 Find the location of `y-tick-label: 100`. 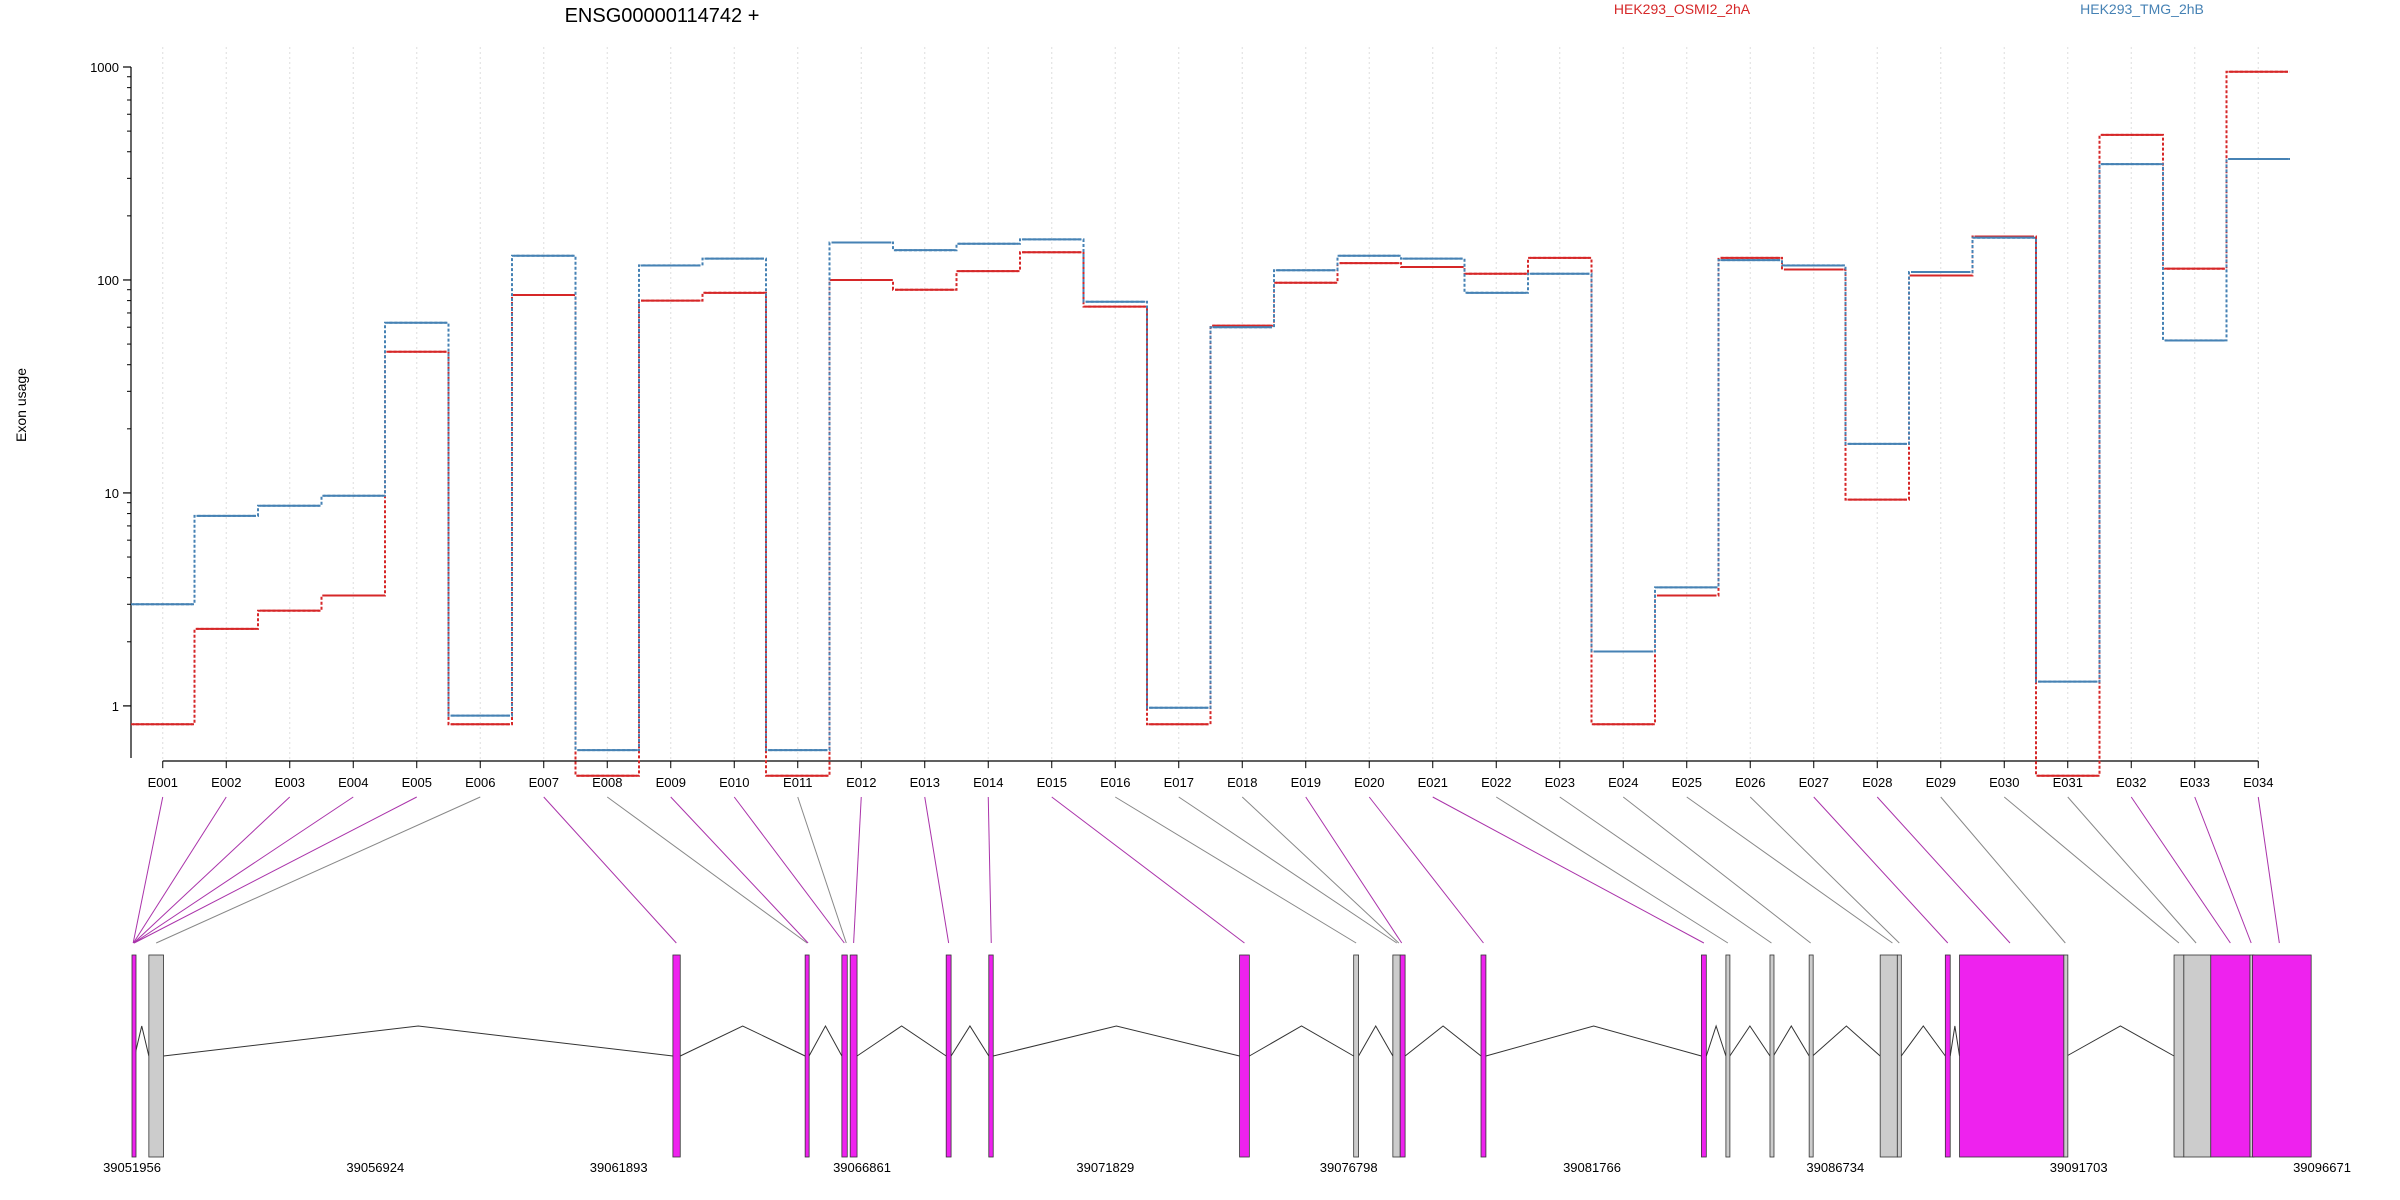

y-tick-label: 100 is located at coordinates (108, 280).